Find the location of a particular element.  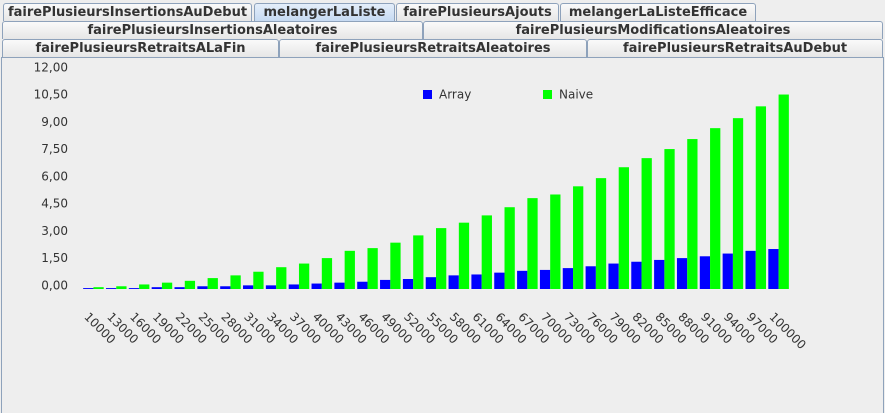

y-tick-label: 6,00 is located at coordinates (54, 176).